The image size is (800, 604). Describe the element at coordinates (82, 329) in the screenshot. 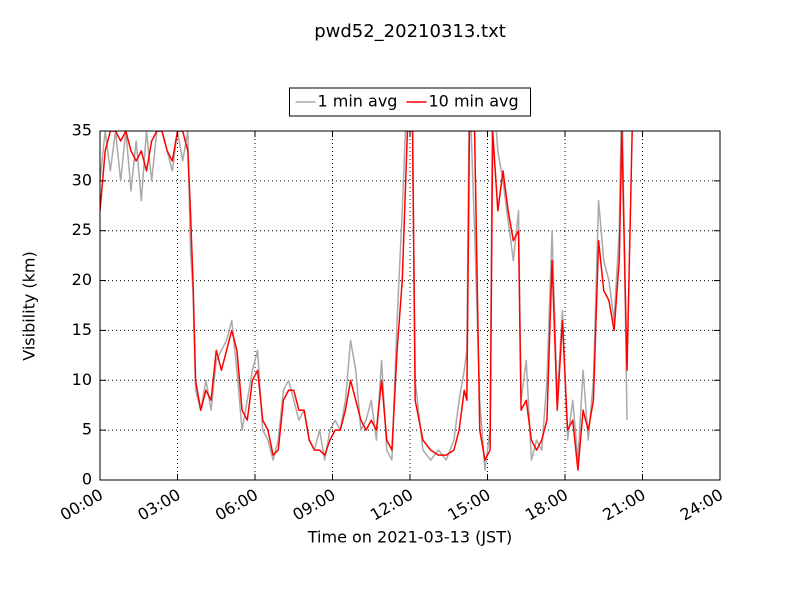

I see `y-tick-label: 15` at that location.